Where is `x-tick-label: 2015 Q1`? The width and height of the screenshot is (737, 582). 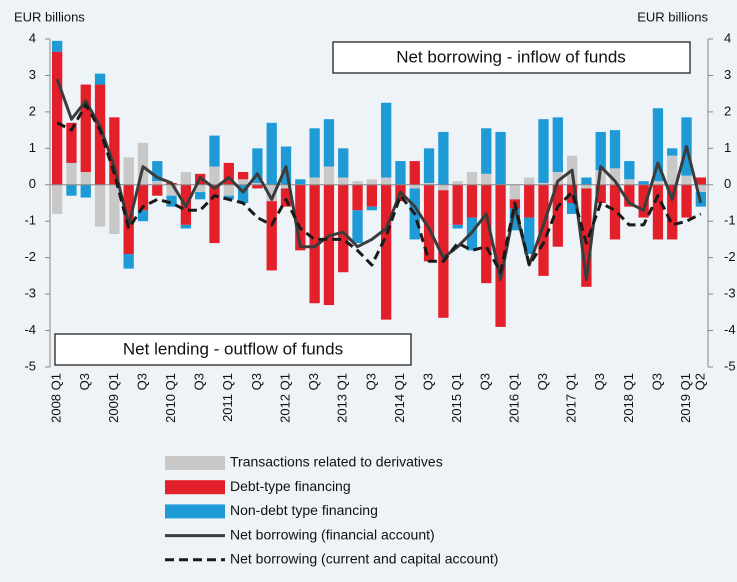 x-tick-label: 2015 Q1 is located at coordinates (456, 398).